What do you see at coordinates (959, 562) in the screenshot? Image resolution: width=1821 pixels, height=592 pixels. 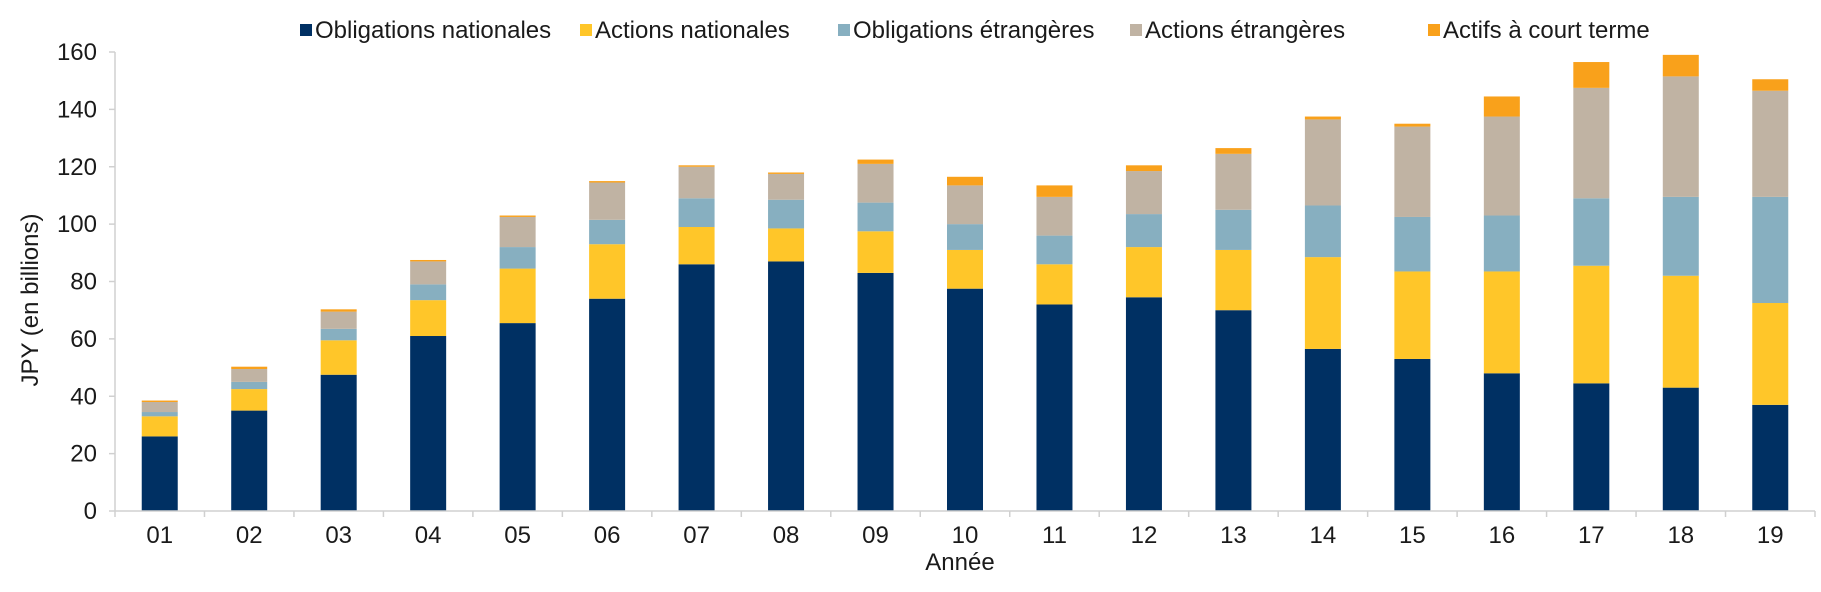 I see `x-axis-title: Année` at bounding box center [959, 562].